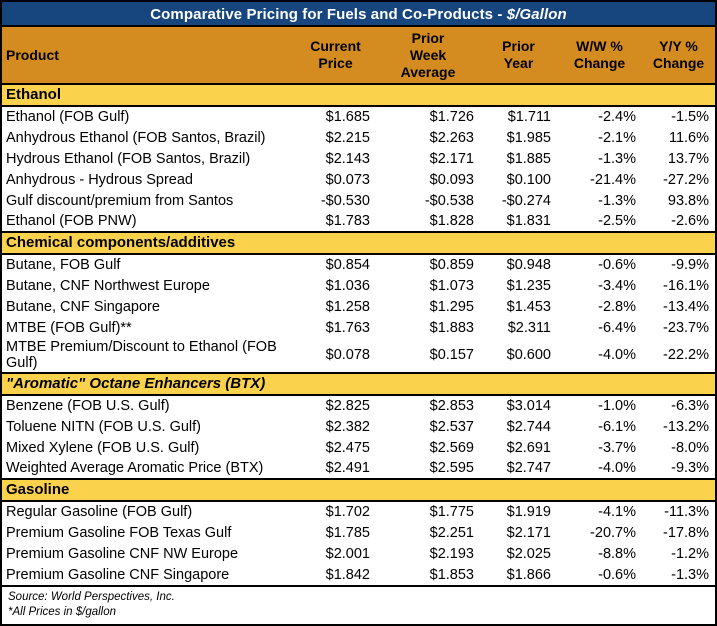 The height and width of the screenshot is (626, 717). What do you see at coordinates (688, 200) in the screenshot?
I see `value-cell: 93.8%` at bounding box center [688, 200].